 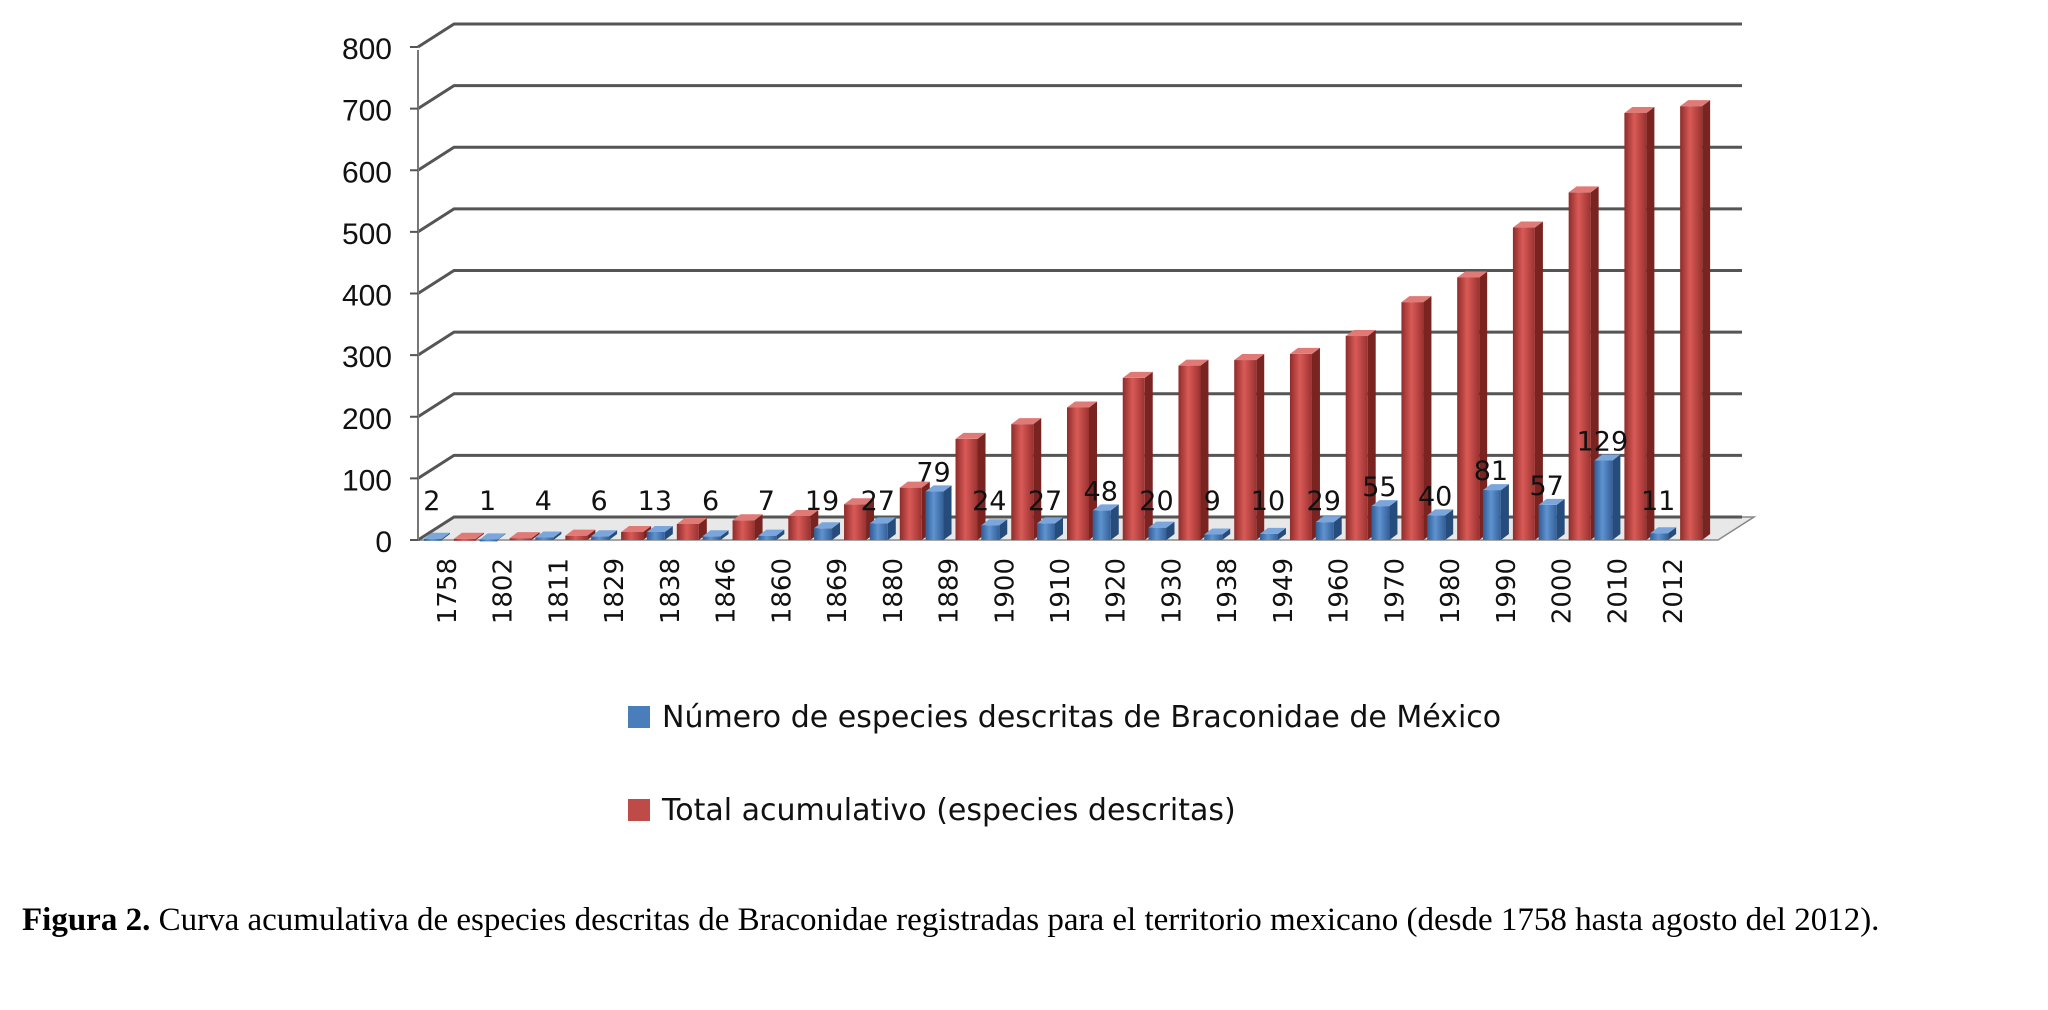 I want to click on bar-total-2012, so click(x=1695, y=320).